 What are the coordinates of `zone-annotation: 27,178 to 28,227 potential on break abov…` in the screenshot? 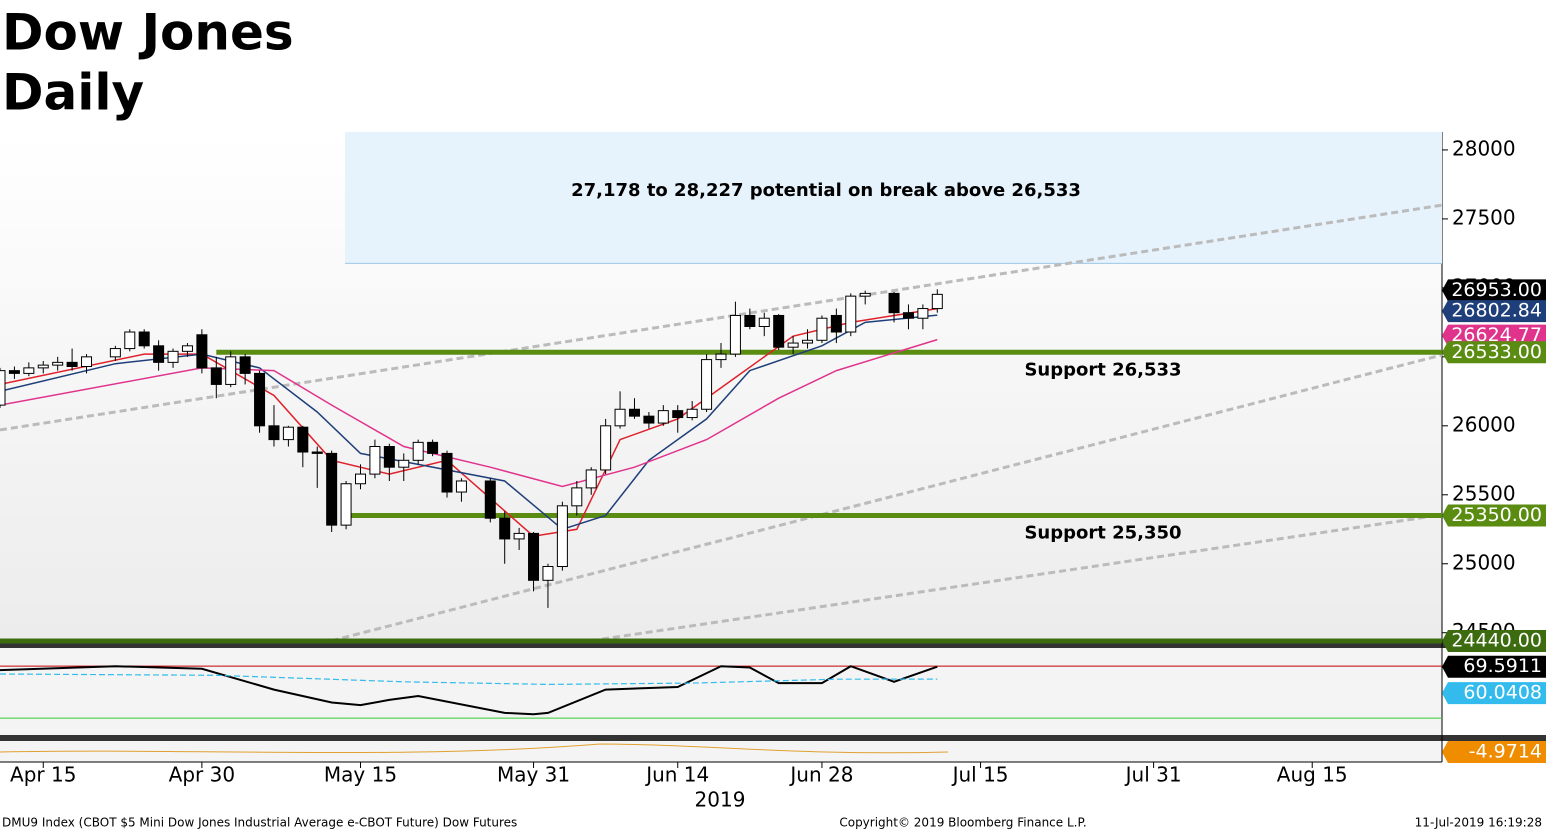 It's located at (826, 190).